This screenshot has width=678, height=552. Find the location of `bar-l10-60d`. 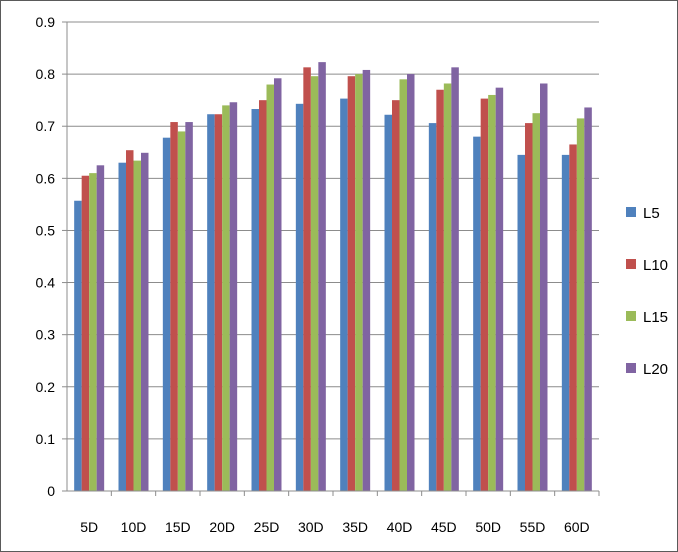

bar-l10-60d is located at coordinates (573, 317).